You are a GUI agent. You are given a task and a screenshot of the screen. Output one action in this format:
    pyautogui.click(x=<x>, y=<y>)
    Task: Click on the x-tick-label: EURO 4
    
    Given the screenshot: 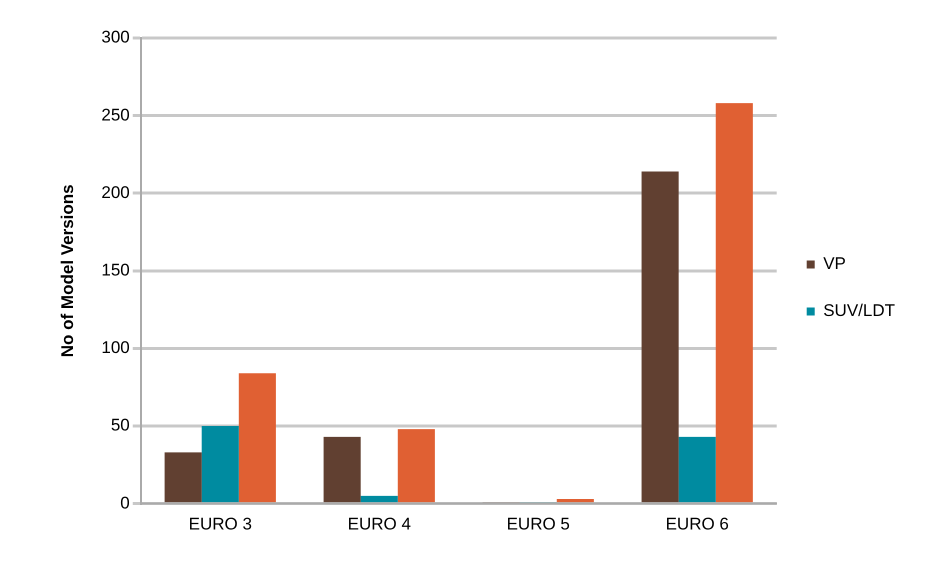 What is the action you would take?
    pyautogui.click(x=379, y=524)
    